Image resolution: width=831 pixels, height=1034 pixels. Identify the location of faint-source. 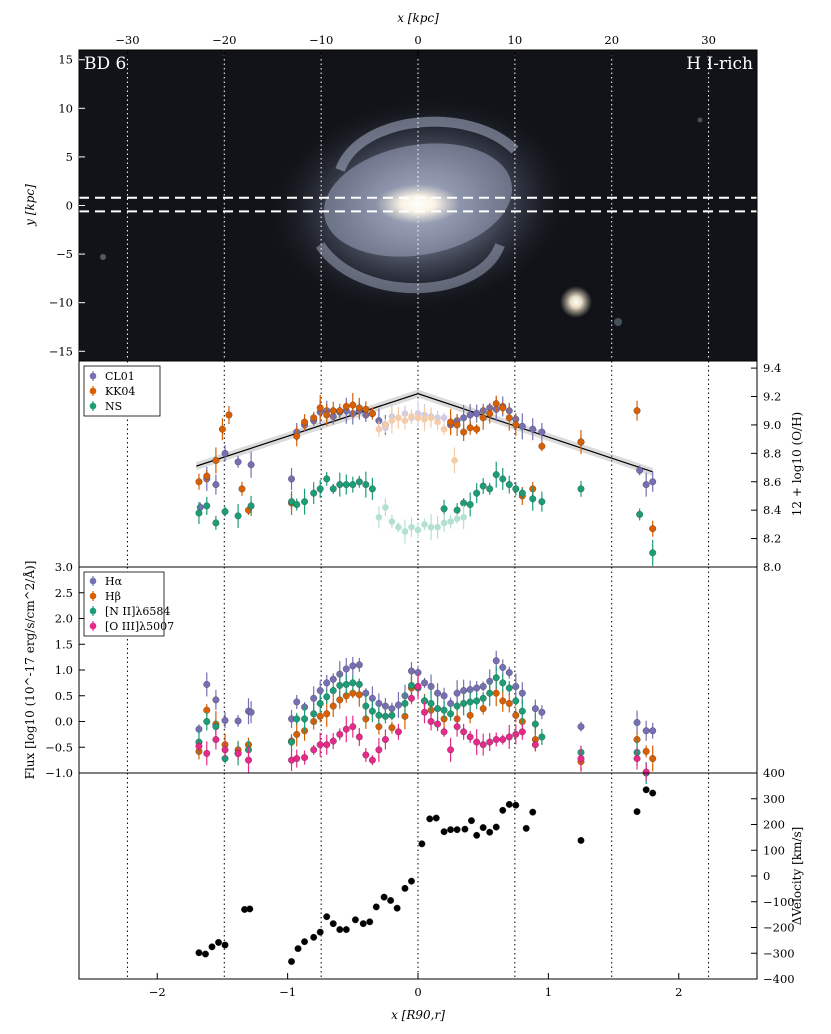
(103, 257).